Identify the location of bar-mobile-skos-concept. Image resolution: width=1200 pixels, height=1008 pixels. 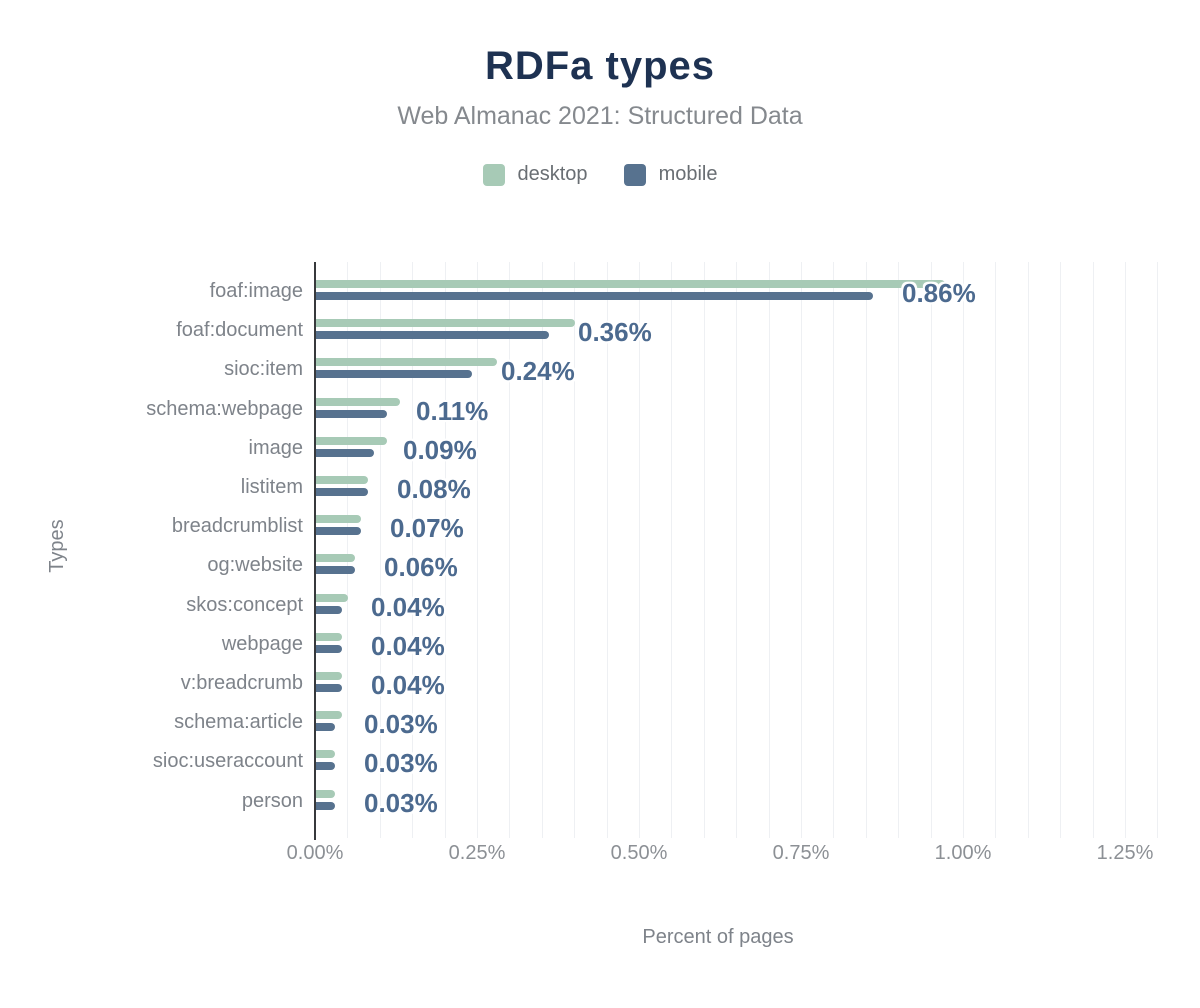
(329, 609).